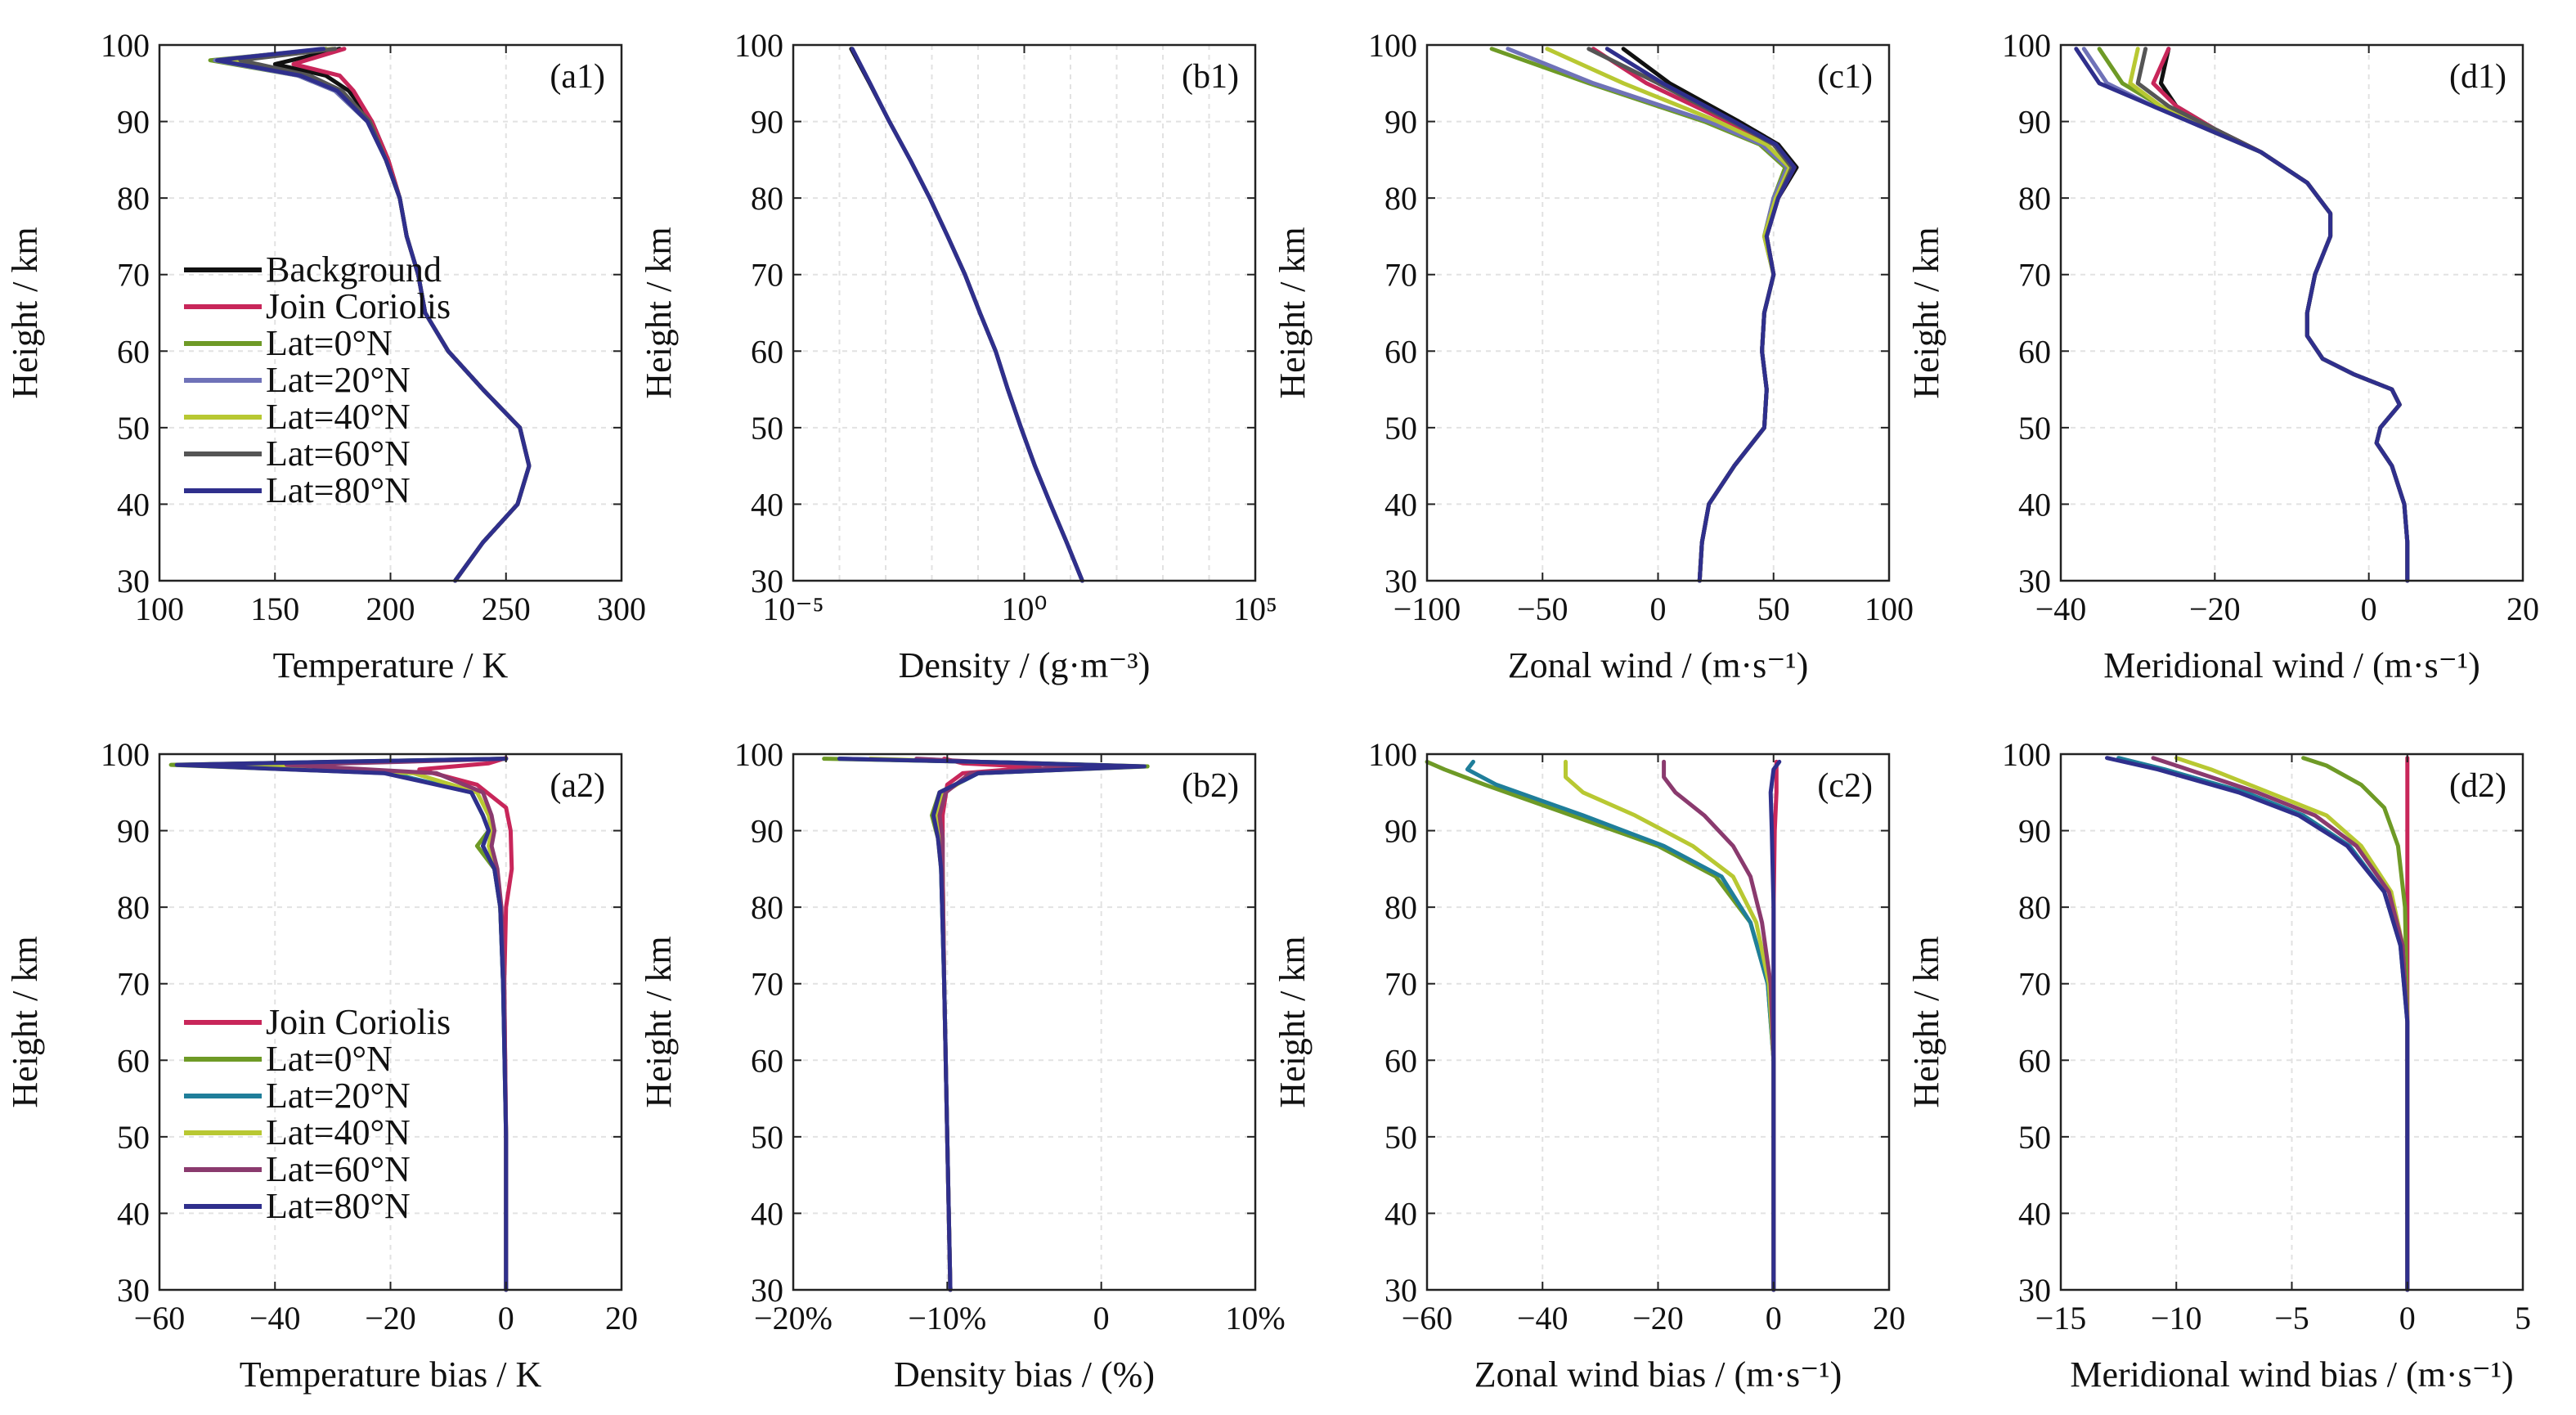 The height and width of the screenshot is (1415, 2576). I want to click on x-tick-label: −5, so click(2291, 1318).